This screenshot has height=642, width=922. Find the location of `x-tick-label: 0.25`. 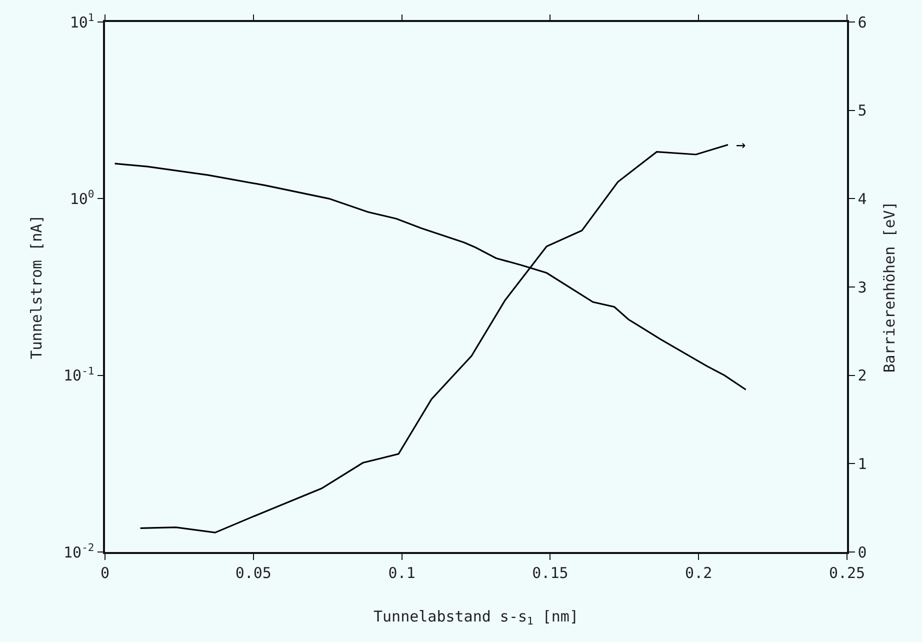

x-tick-label: 0.25 is located at coordinates (847, 573).